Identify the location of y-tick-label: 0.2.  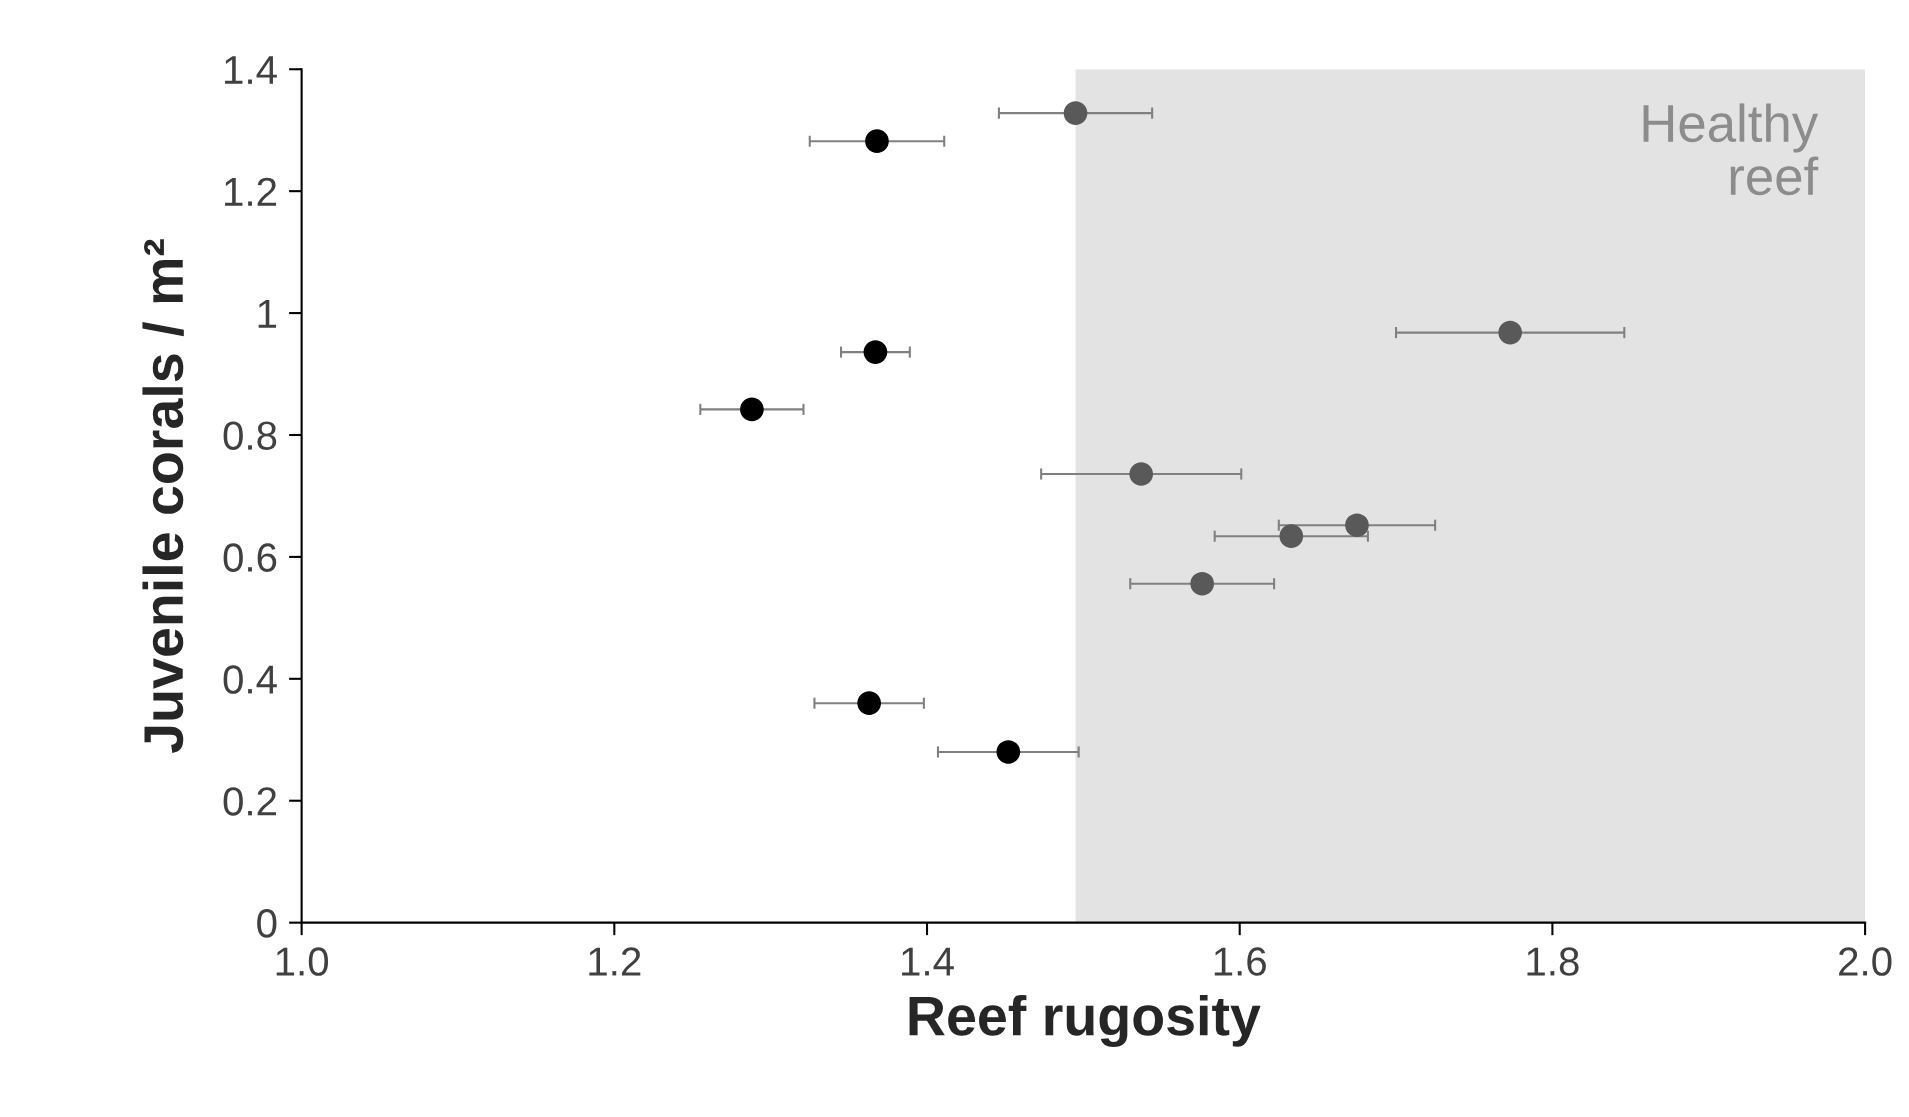
(249, 801).